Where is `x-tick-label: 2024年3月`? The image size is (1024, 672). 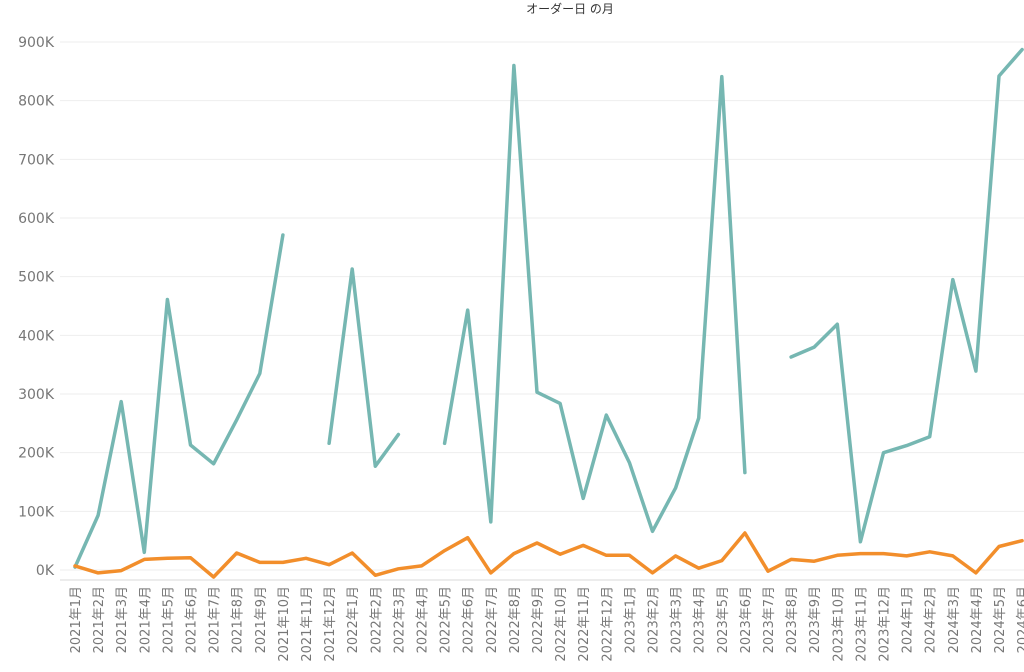
x-tick-label: 2024年3月 is located at coordinates (954, 619).